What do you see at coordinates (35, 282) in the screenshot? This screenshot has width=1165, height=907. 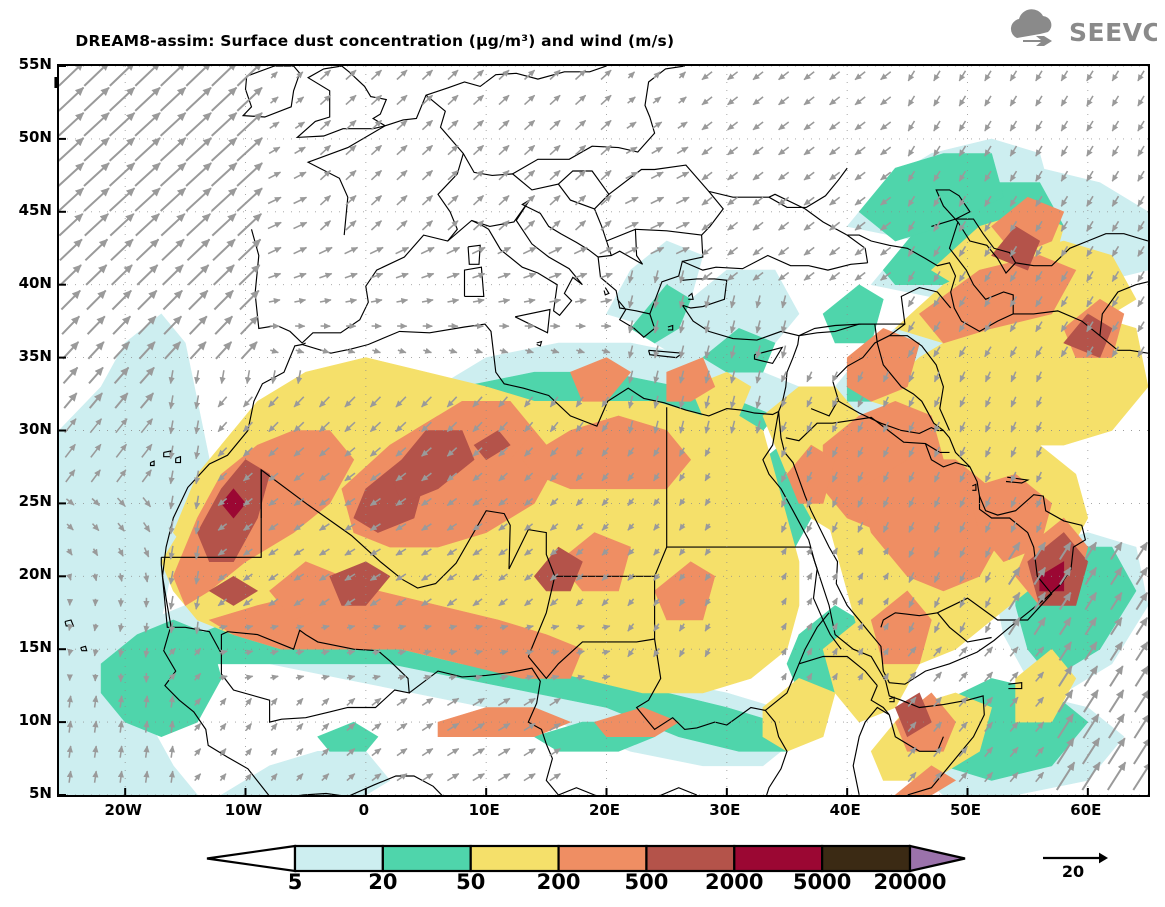 I see `y-tick-label-40N: 40N` at bounding box center [35, 282].